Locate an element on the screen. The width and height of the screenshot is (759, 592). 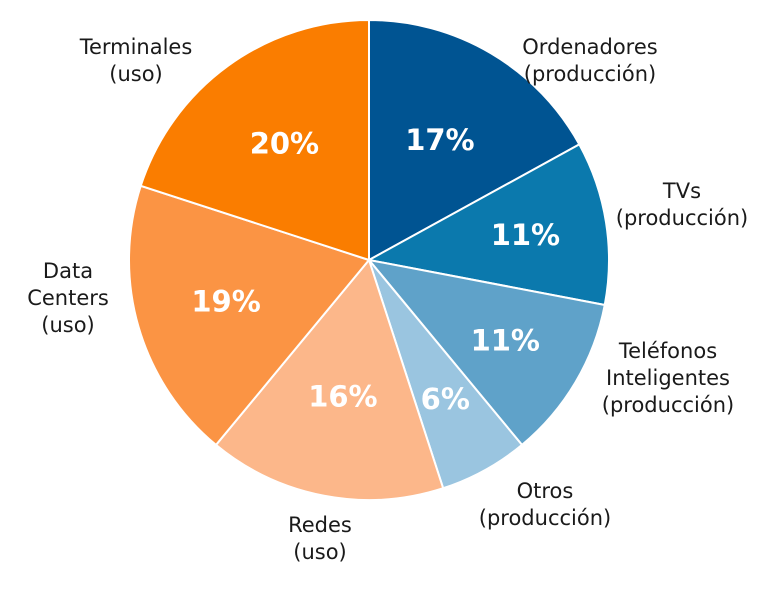
slice-label-1: TVs (producción) is located at coordinates (682, 204).